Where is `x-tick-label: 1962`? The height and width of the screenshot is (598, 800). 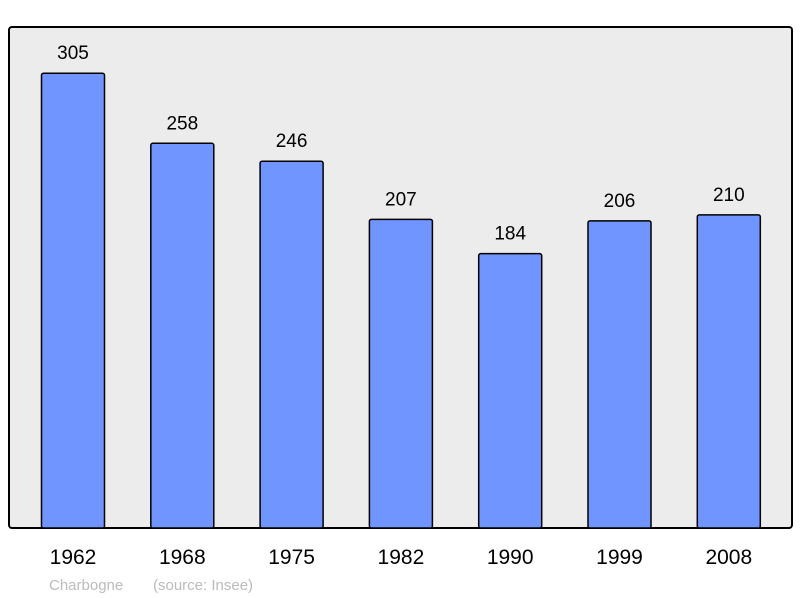
x-tick-label: 1962 is located at coordinates (73, 557).